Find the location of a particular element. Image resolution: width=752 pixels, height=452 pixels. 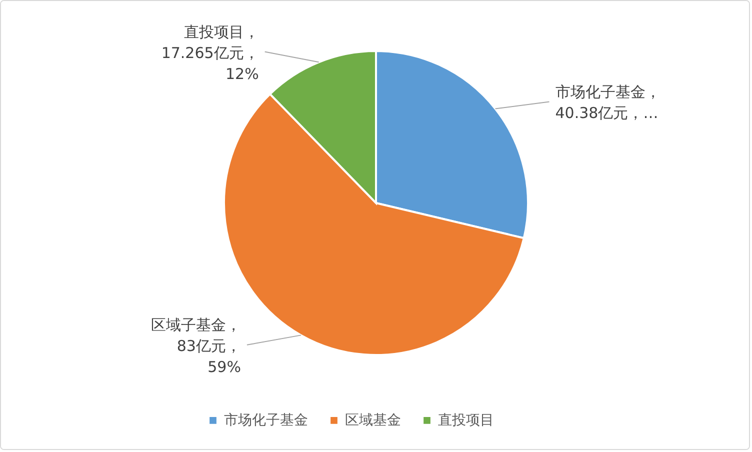

legend-label: 市场化子基金 is located at coordinates (266, 420).